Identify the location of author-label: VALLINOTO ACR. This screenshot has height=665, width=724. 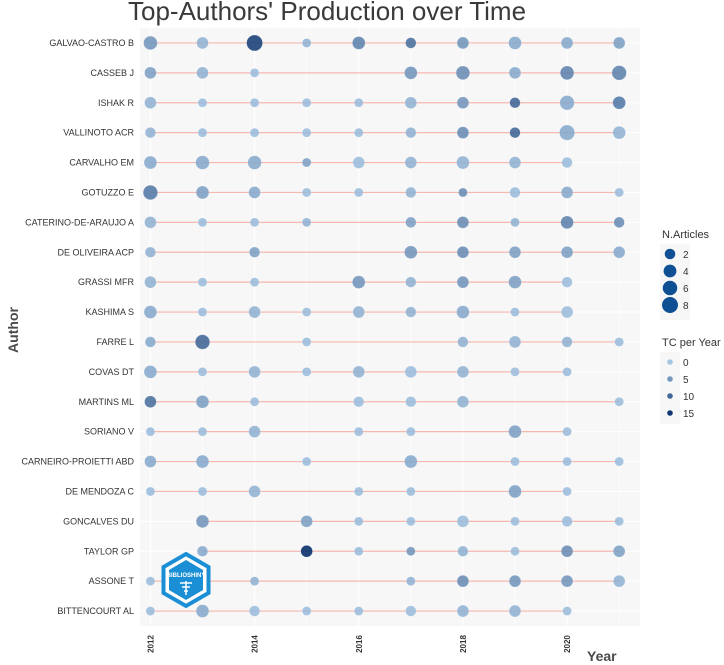
(98, 133).